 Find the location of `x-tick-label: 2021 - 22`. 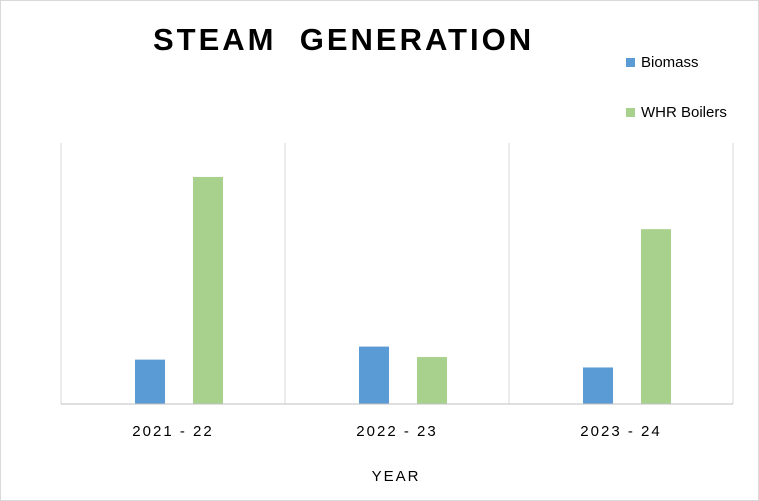

x-tick-label: 2021 - 22 is located at coordinates (172, 431).